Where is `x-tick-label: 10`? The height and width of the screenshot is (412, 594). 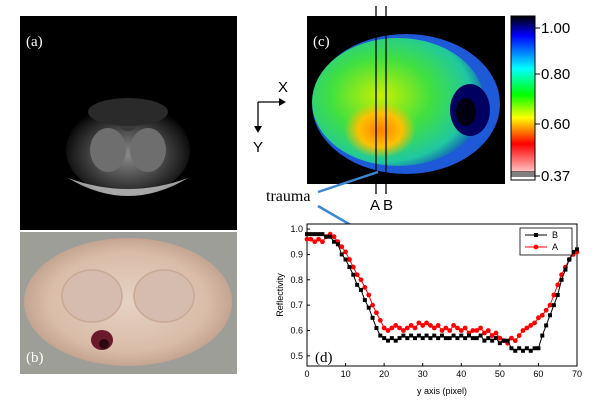 x-tick-label: 10 is located at coordinates (346, 374).